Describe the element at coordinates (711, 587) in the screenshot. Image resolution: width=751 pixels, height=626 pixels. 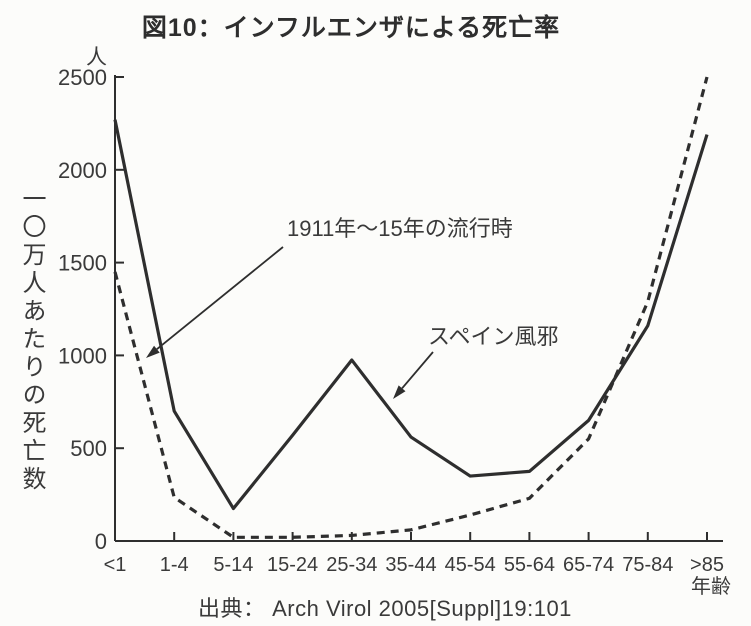
I see `x-axis-label: 年齢` at that location.